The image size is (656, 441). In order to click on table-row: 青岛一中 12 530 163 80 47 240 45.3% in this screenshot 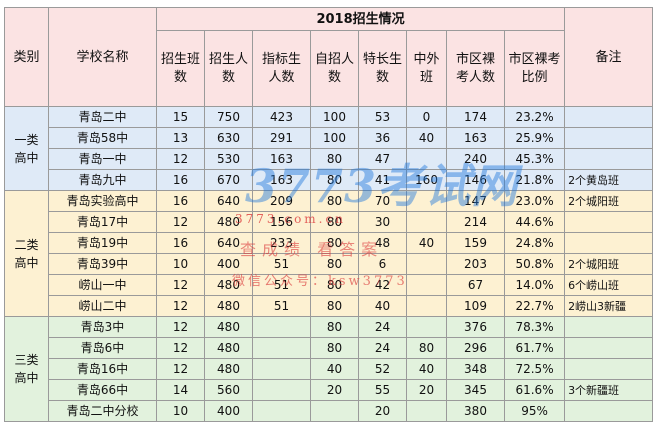, I will do `click(329, 159)`.